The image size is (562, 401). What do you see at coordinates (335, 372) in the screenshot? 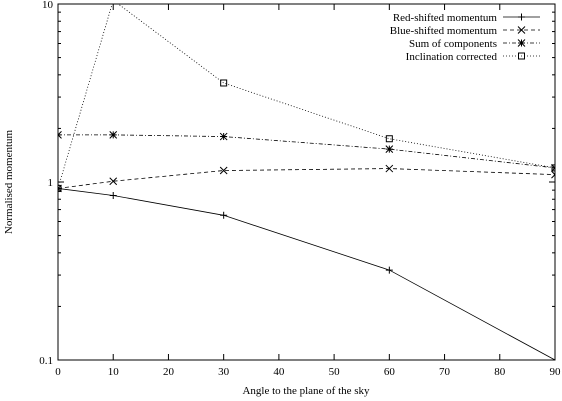
I see `x-tick-label: 50` at bounding box center [335, 372].